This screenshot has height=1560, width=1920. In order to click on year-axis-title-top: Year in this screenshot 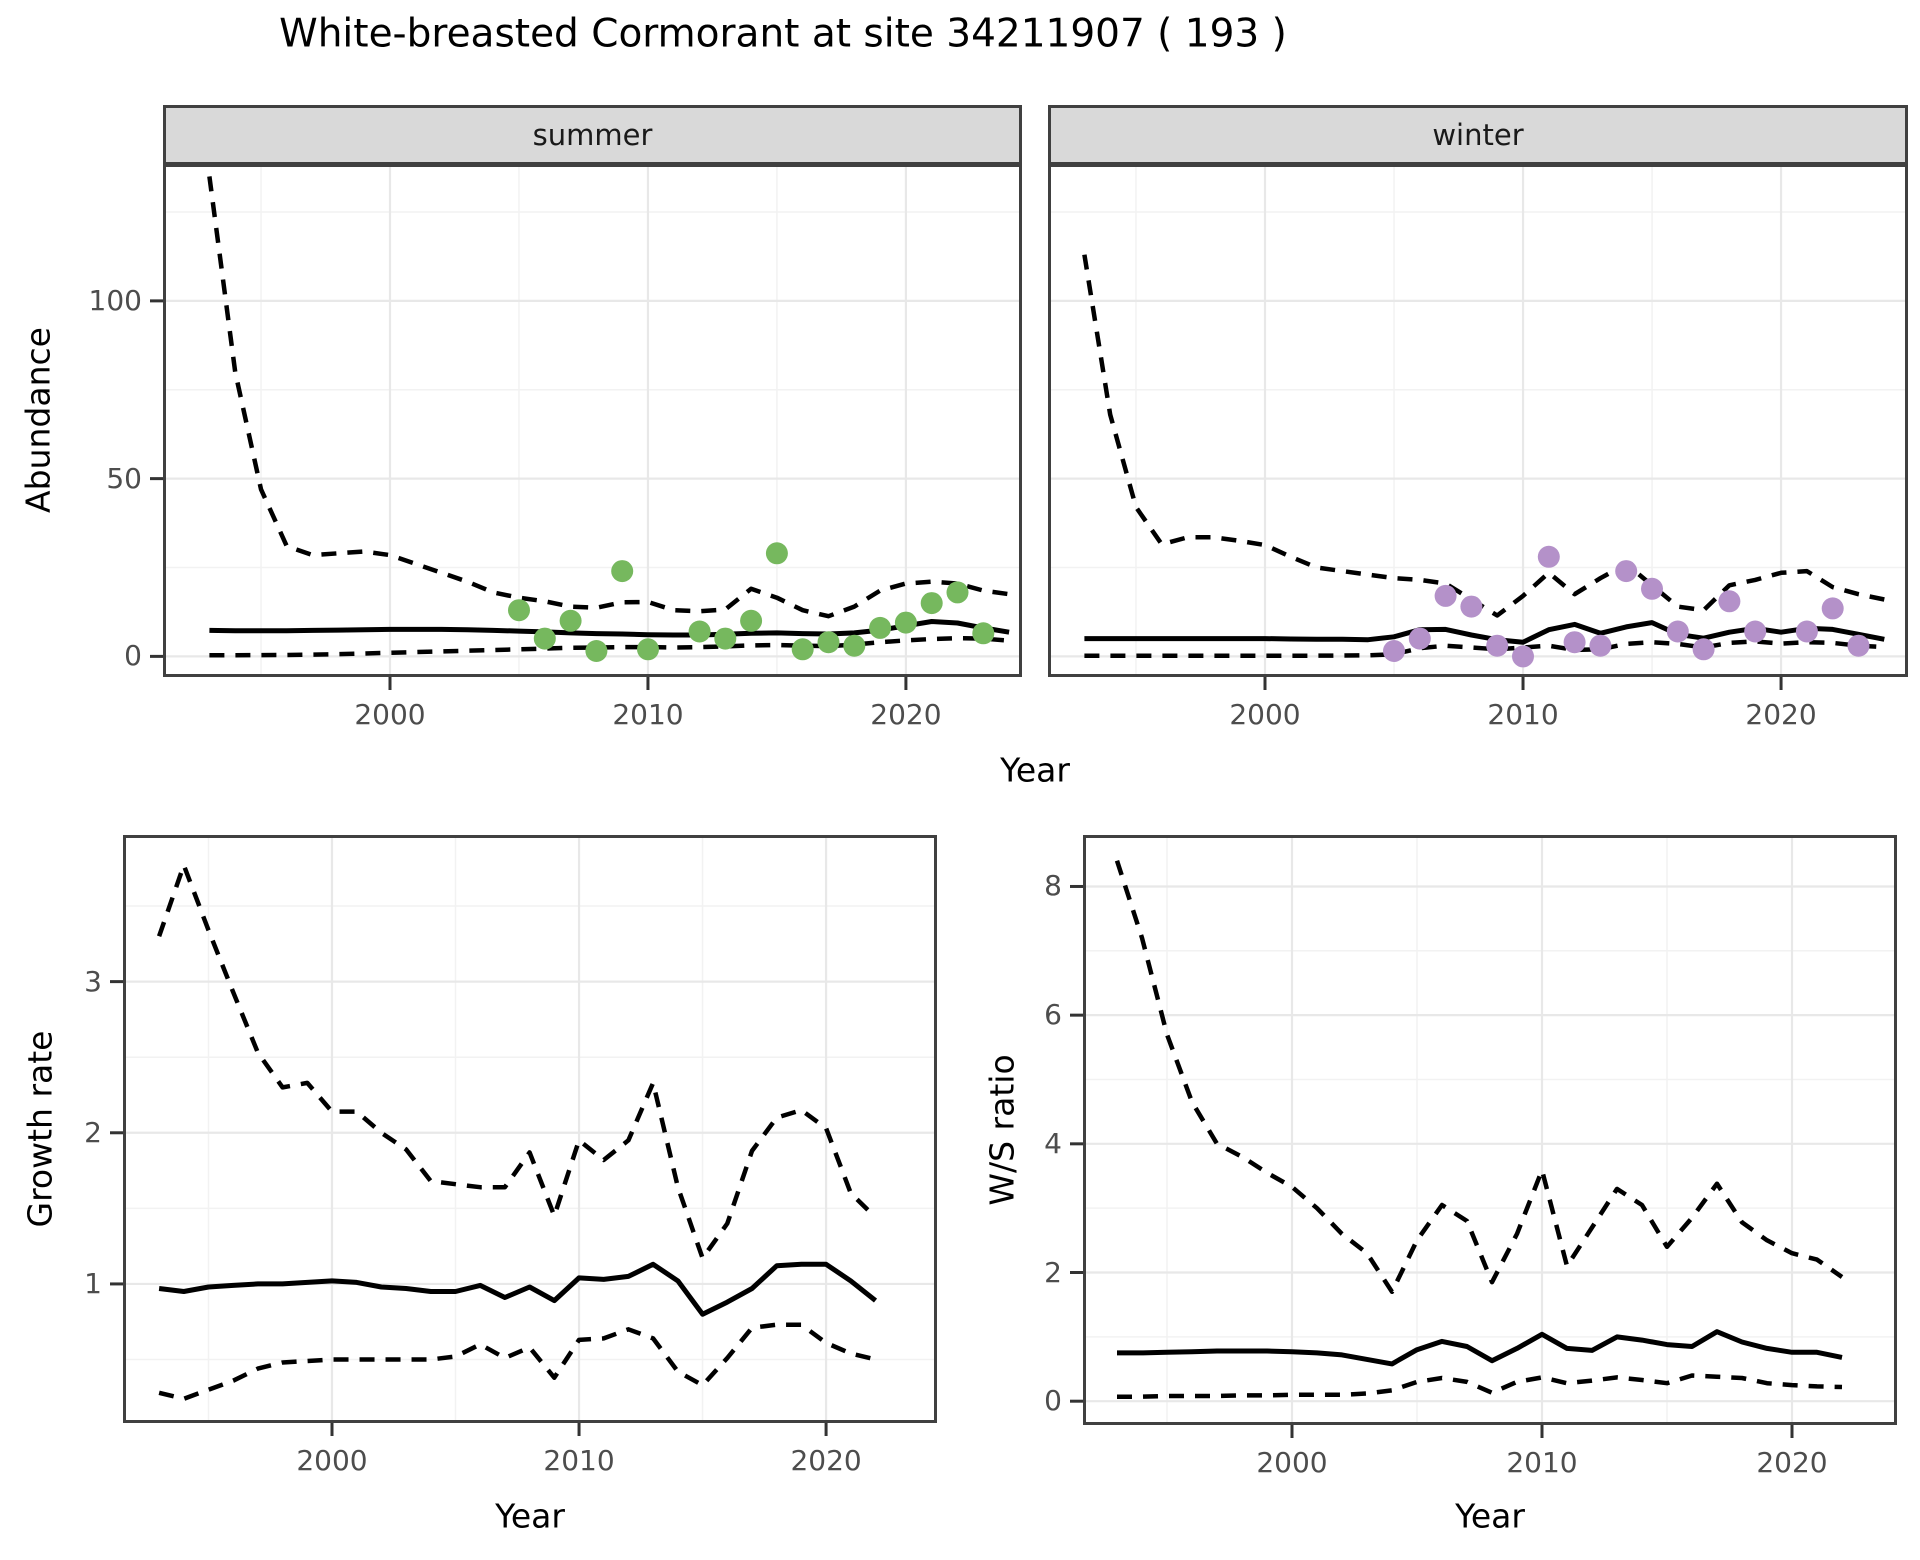, I will do `click(1035, 770)`.